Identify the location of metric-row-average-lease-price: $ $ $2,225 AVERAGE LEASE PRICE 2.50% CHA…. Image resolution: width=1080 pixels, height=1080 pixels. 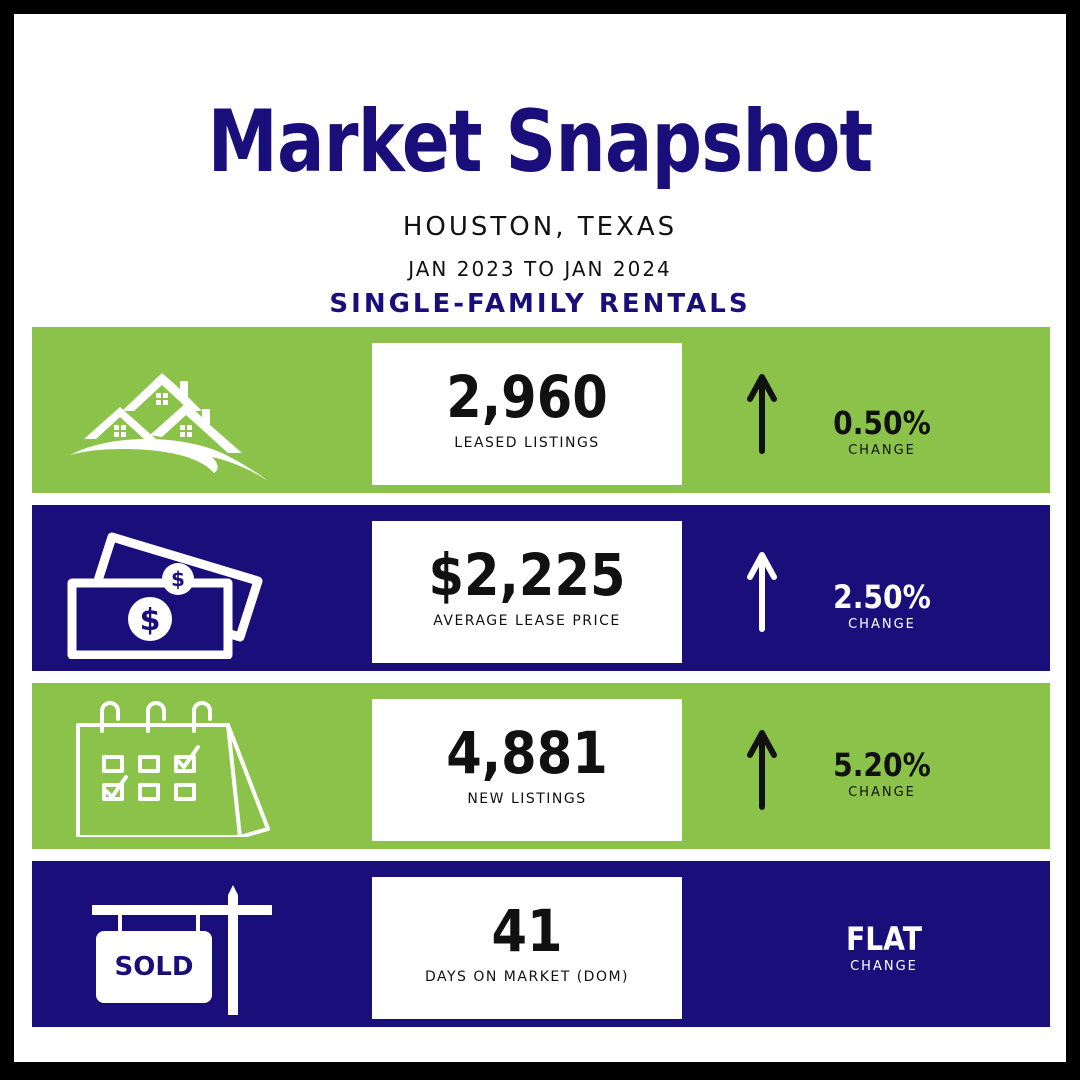
(541, 588).